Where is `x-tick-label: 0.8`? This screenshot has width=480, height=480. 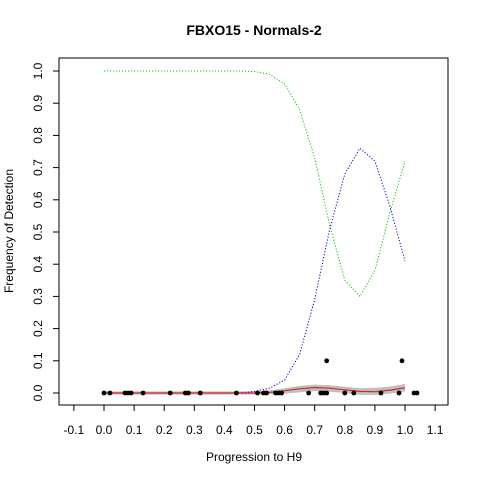
x-tick-label: 0.8 is located at coordinates (344, 430).